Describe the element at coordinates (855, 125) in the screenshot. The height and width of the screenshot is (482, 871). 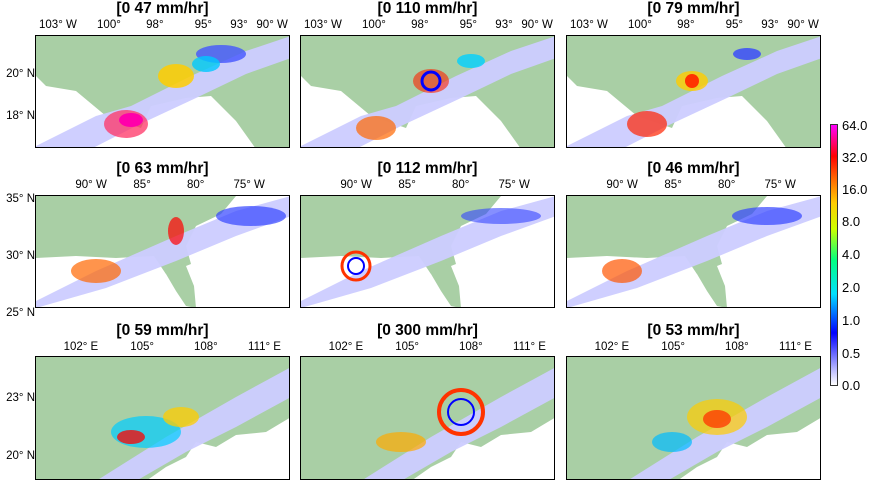
I see `colorbar-label: 64.0` at that location.